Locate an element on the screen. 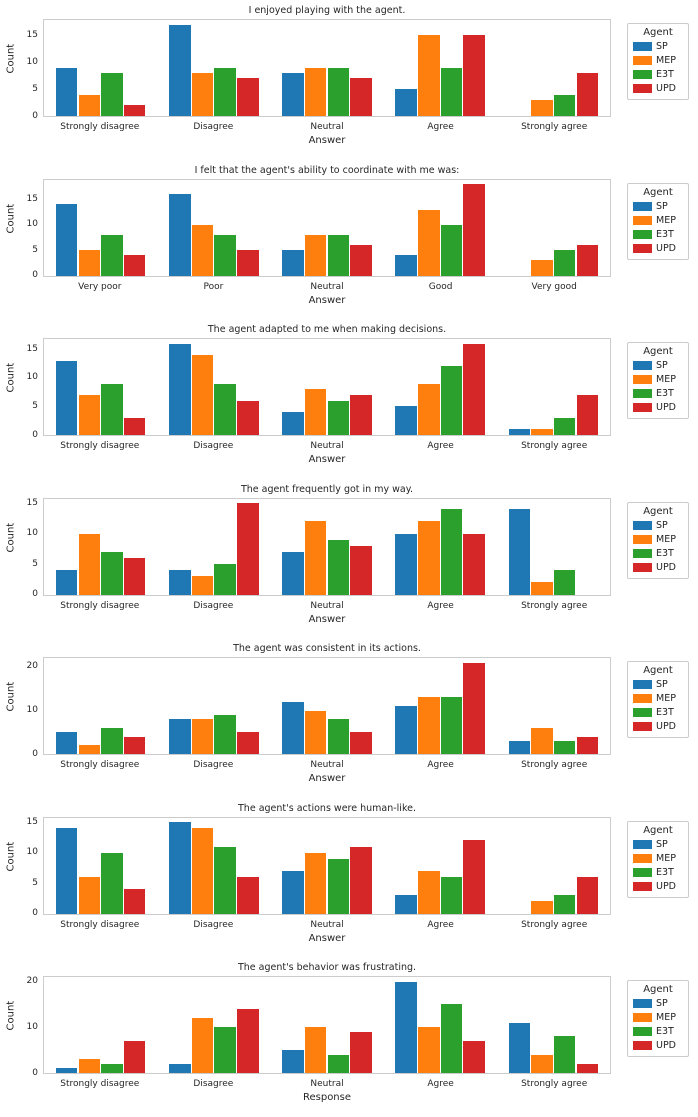  x-tick-label: Strongly agree is located at coordinates (554, 605).